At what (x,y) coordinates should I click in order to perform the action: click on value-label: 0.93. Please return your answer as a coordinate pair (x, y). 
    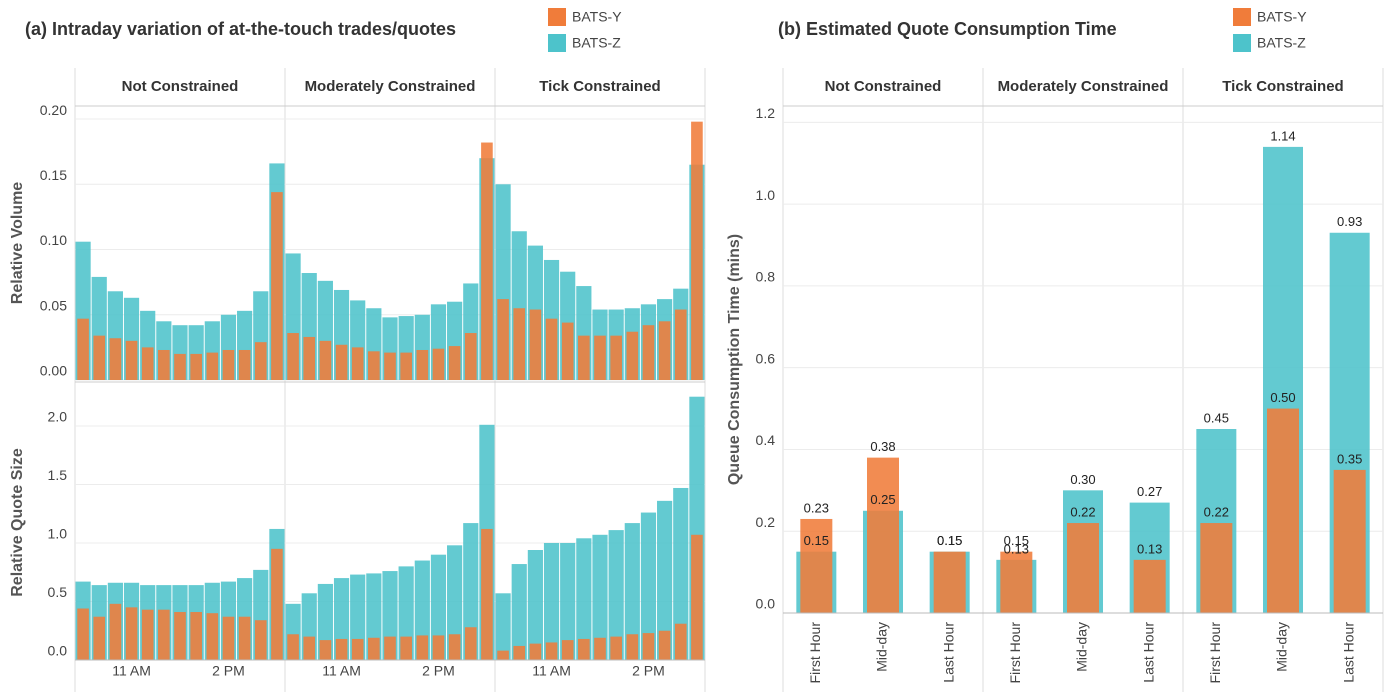
    Looking at the image, I should click on (1349, 221).